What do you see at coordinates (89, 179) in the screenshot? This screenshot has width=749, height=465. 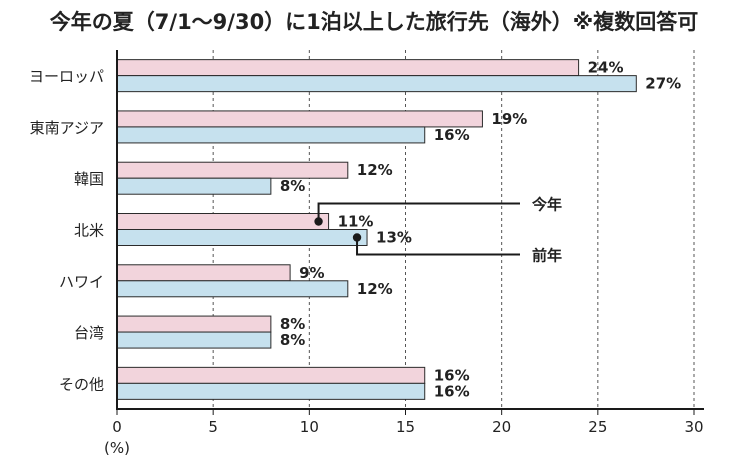 I see `category-label-2: 韓国` at bounding box center [89, 179].